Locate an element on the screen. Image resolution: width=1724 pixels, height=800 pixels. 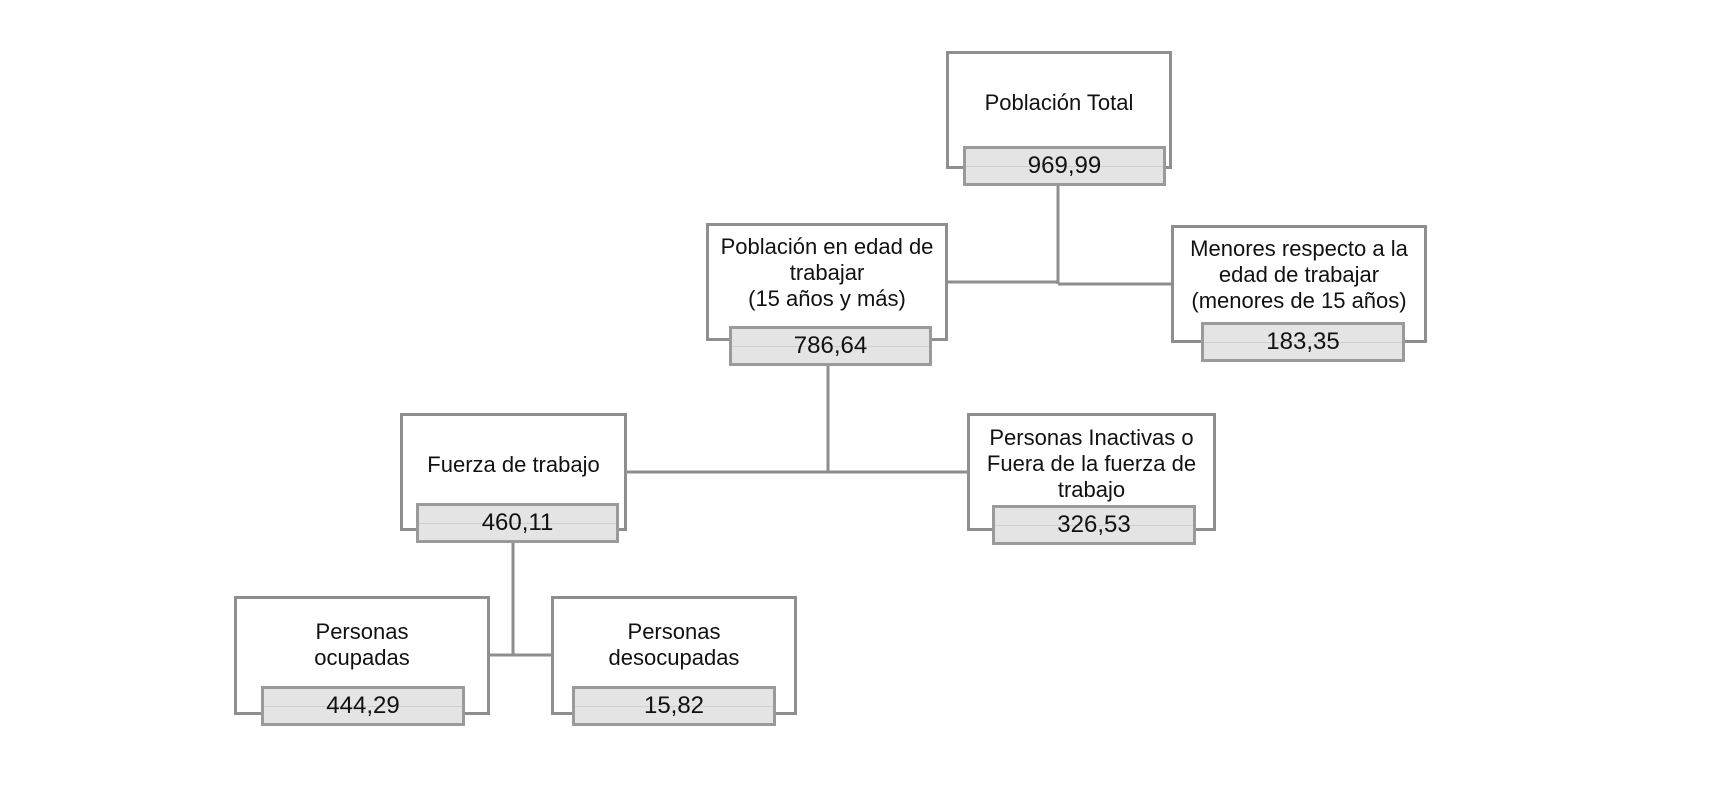
value-text: 969,99 is located at coordinates (1064, 165).